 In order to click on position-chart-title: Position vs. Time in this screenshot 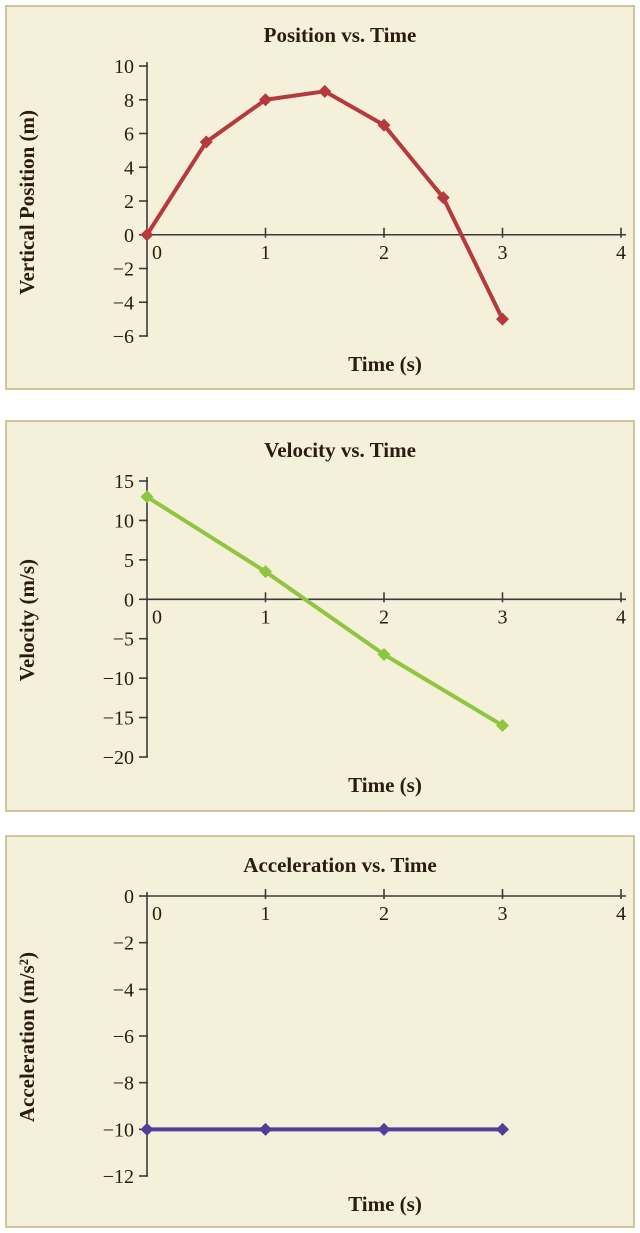, I will do `click(340, 35)`.